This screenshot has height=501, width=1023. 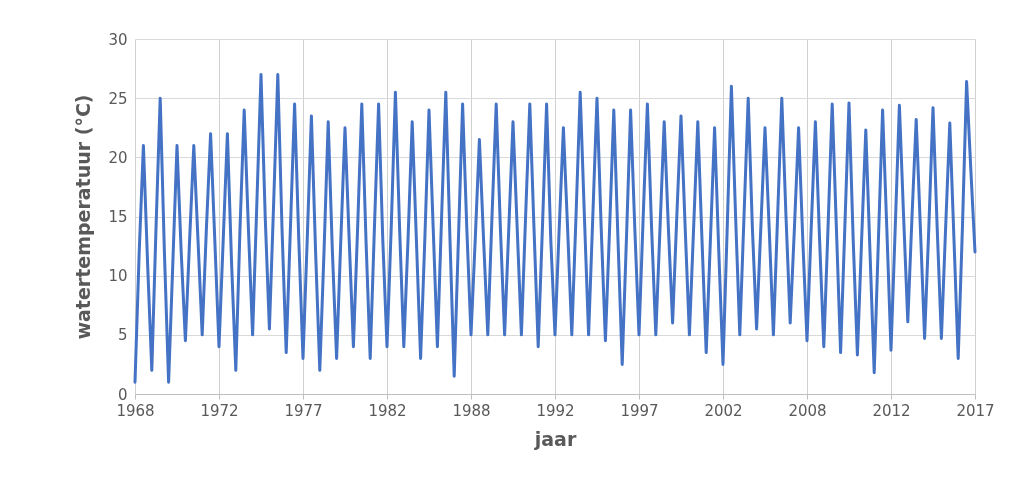 What do you see at coordinates (555, 410) in the screenshot?
I see `x-tick-label: 1992` at bounding box center [555, 410].